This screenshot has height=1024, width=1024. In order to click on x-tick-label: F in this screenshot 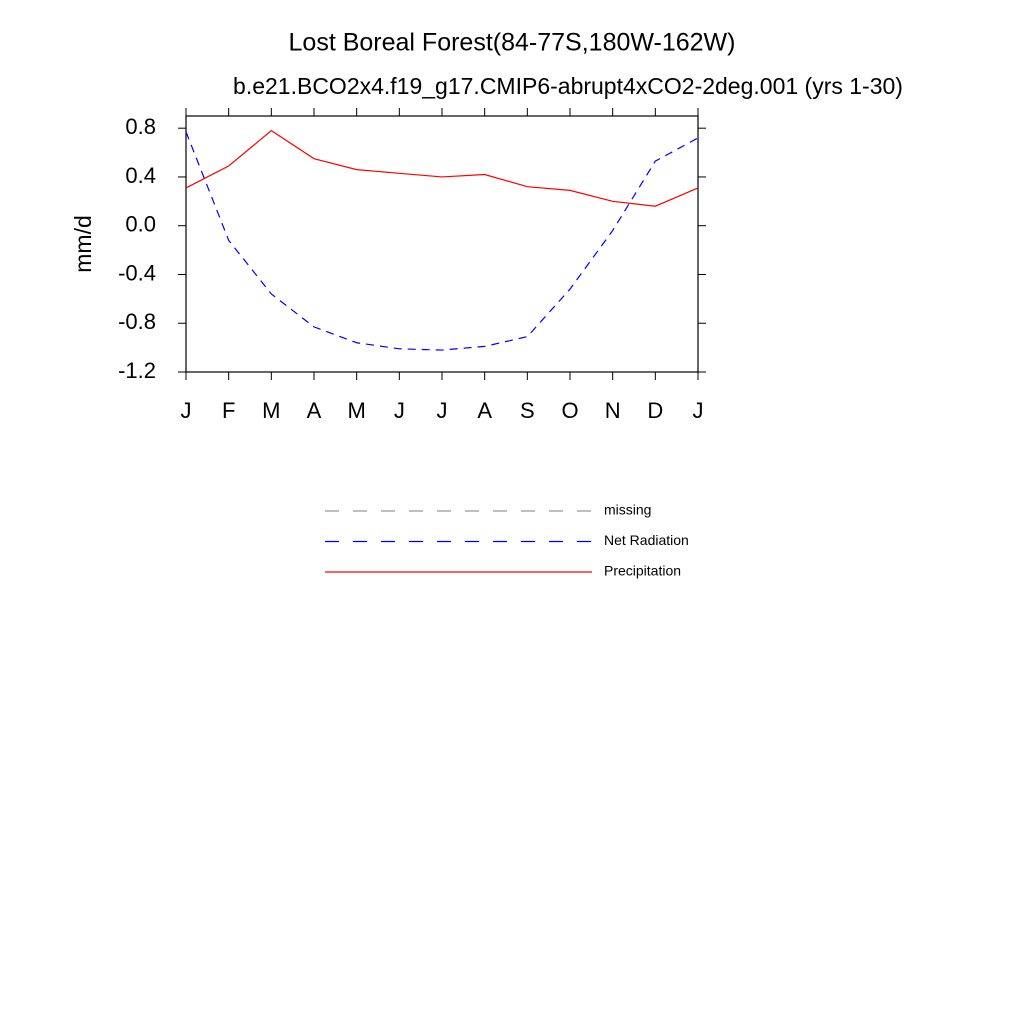, I will do `click(228, 410)`.